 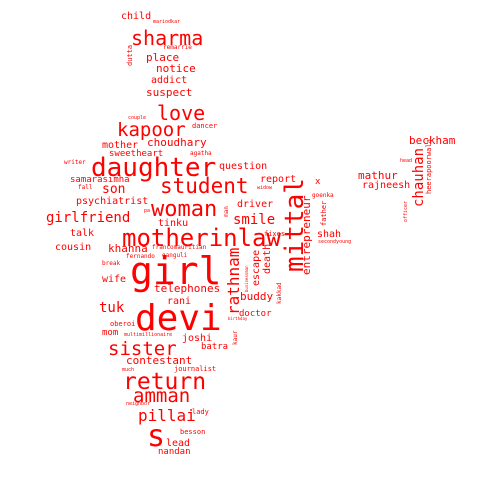 I want to click on word-return: return, so click(x=164, y=382).